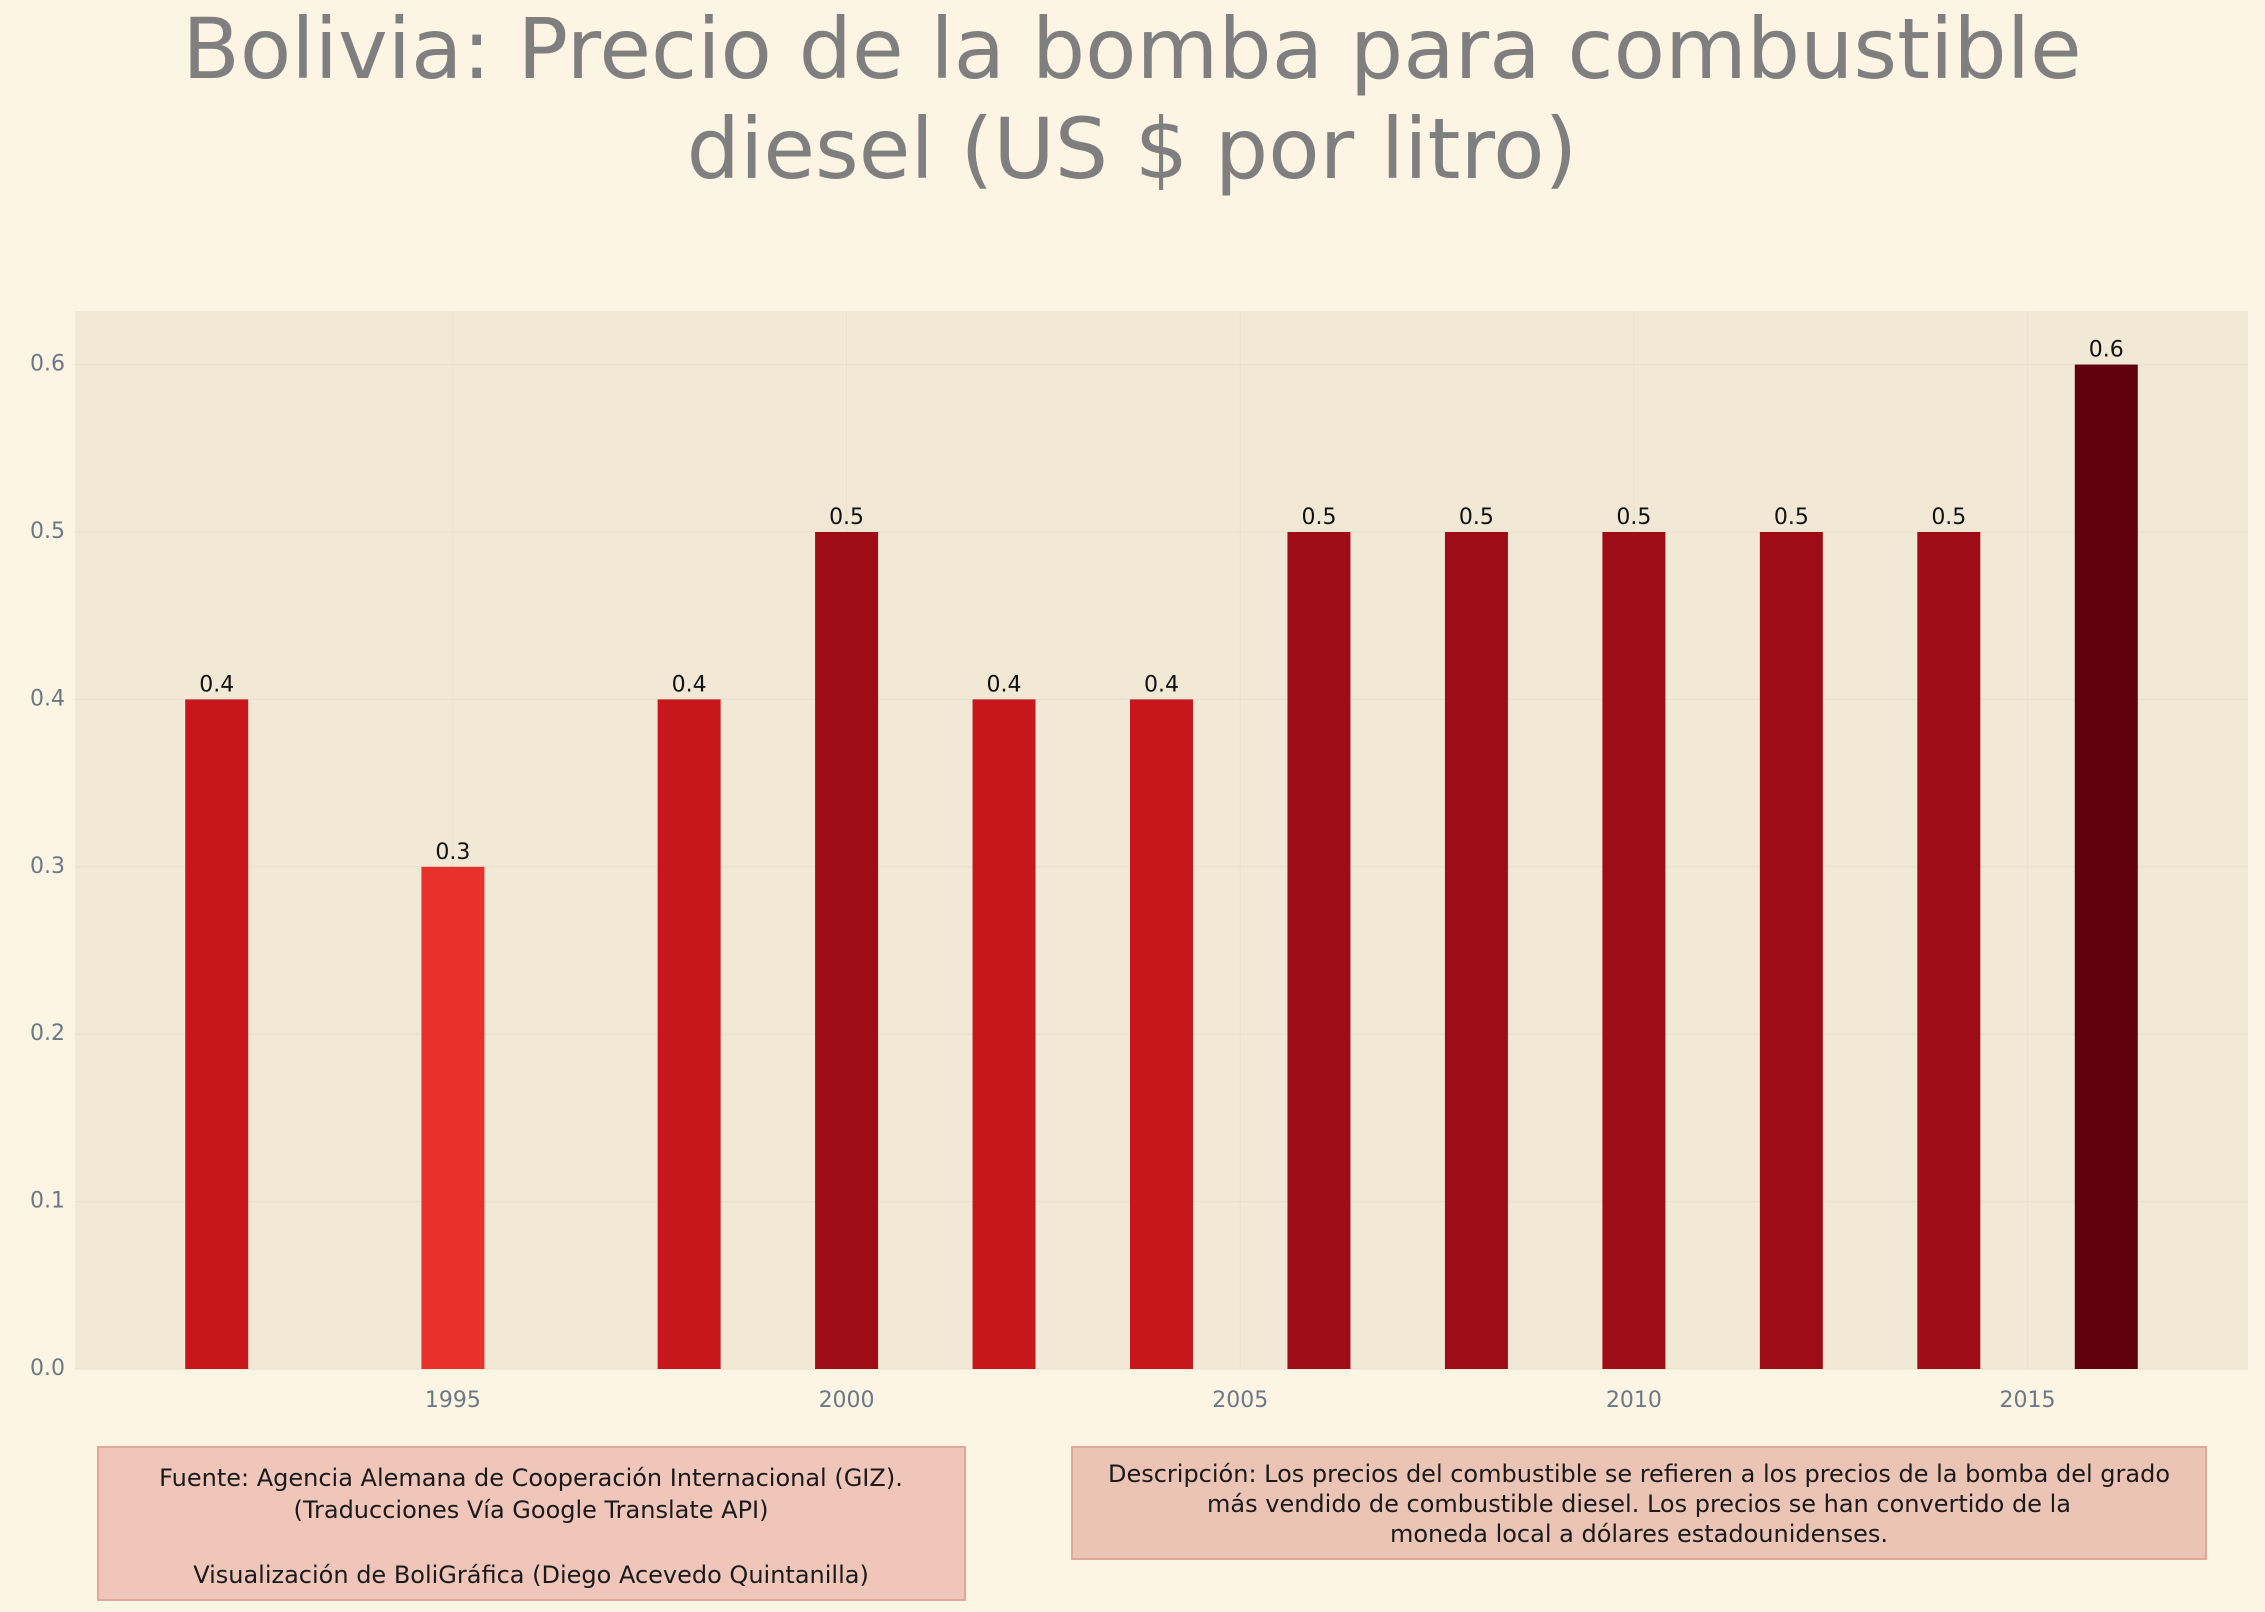  I want to click on x-tick-label: 2010, so click(1634, 1400).